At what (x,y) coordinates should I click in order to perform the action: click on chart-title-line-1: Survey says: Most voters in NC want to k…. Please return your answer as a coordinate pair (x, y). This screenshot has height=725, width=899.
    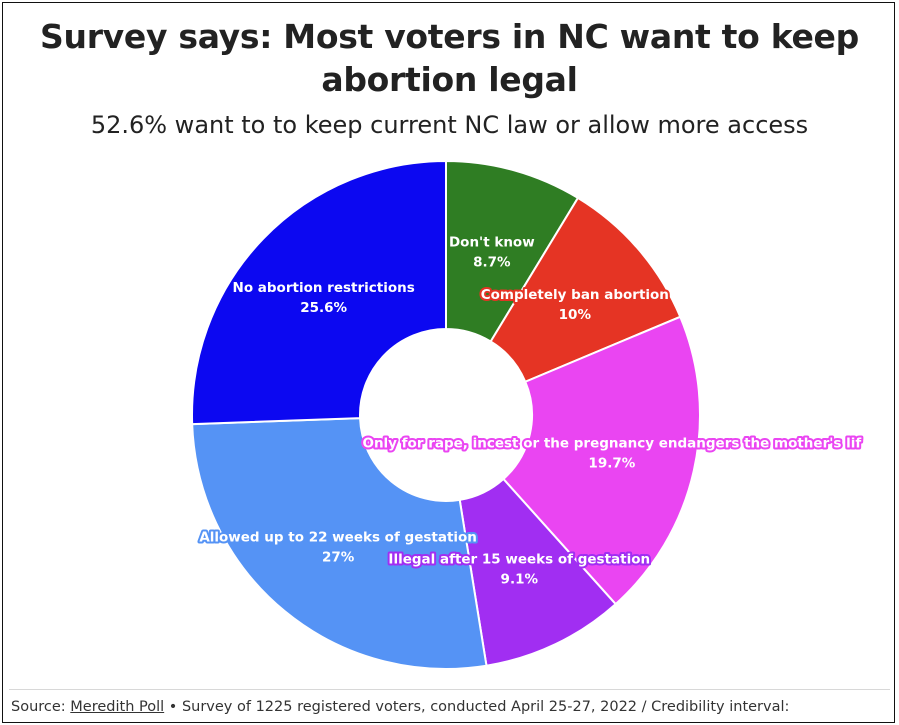
    Looking at the image, I should click on (449, 36).